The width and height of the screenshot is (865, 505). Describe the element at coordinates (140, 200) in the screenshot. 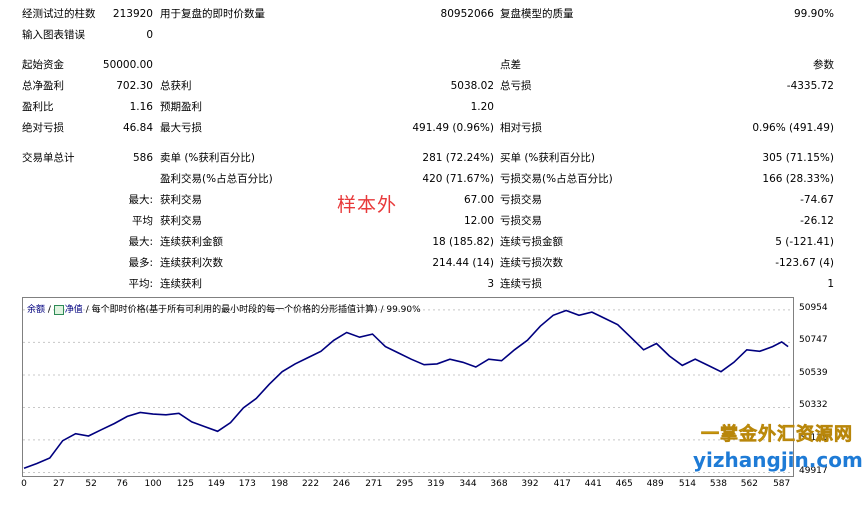

I see `largest-prefix: 最大:` at that location.